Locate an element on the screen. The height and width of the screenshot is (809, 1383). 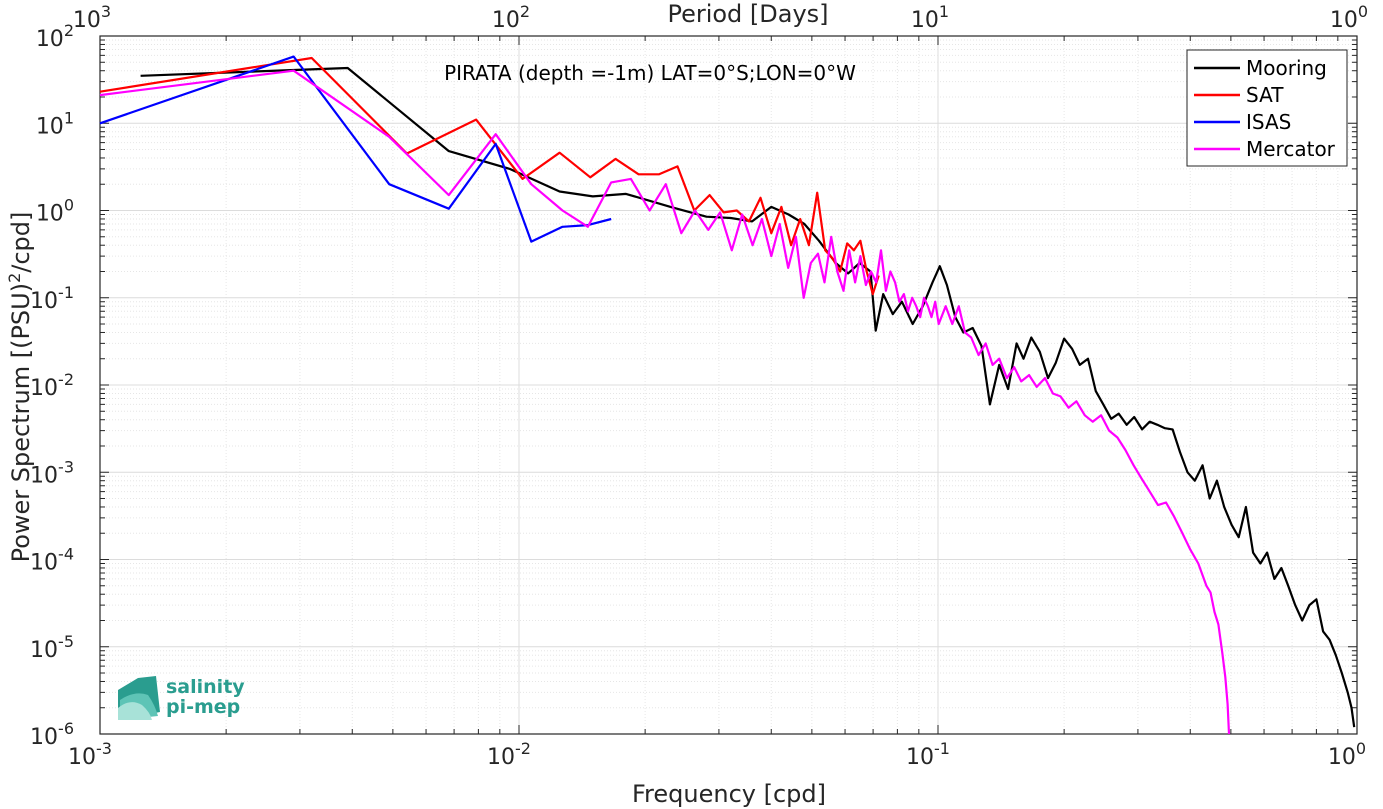
y-tick-label: 10⁻⁴ is located at coordinates (52, 560).